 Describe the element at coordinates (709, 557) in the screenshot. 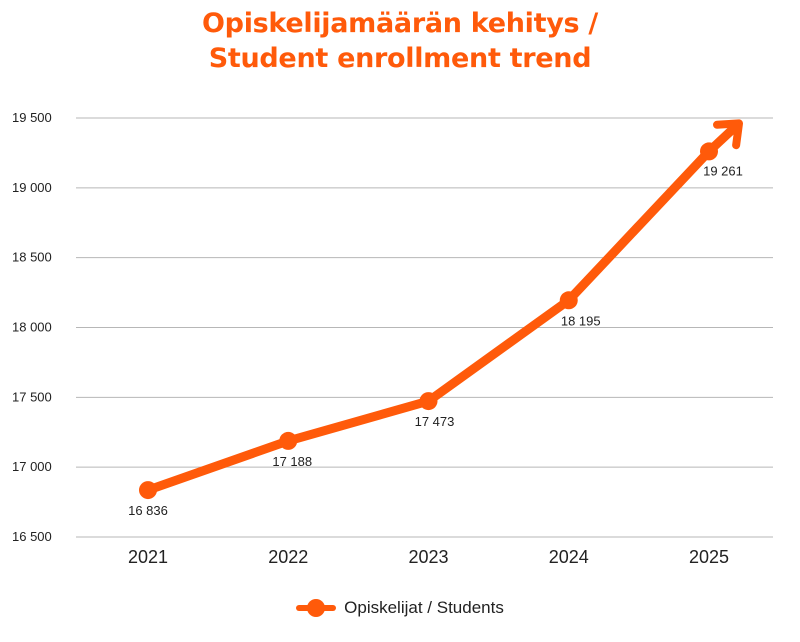

I see `x-tick-label: 2025` at that location.